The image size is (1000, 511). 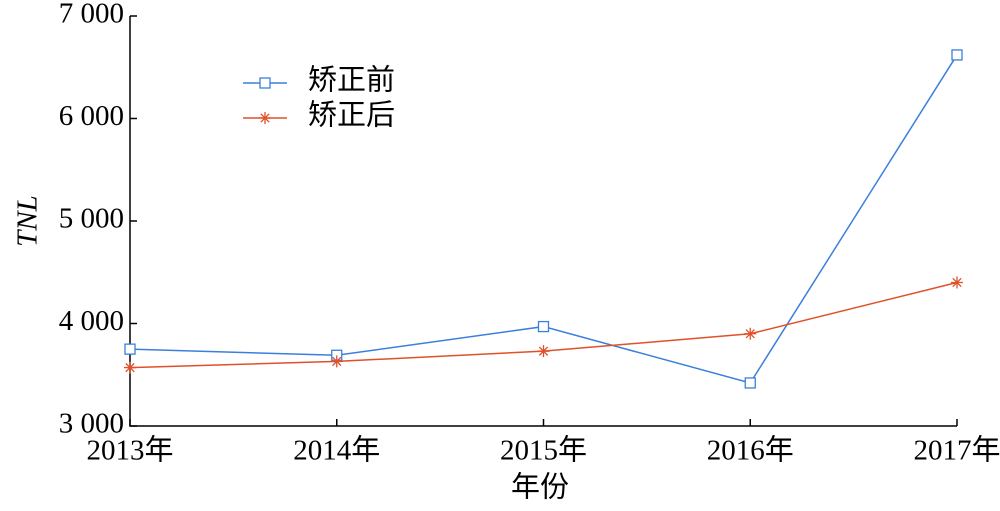 I want to click on y-tick-label: 7 000, so click(x=91, y=15).